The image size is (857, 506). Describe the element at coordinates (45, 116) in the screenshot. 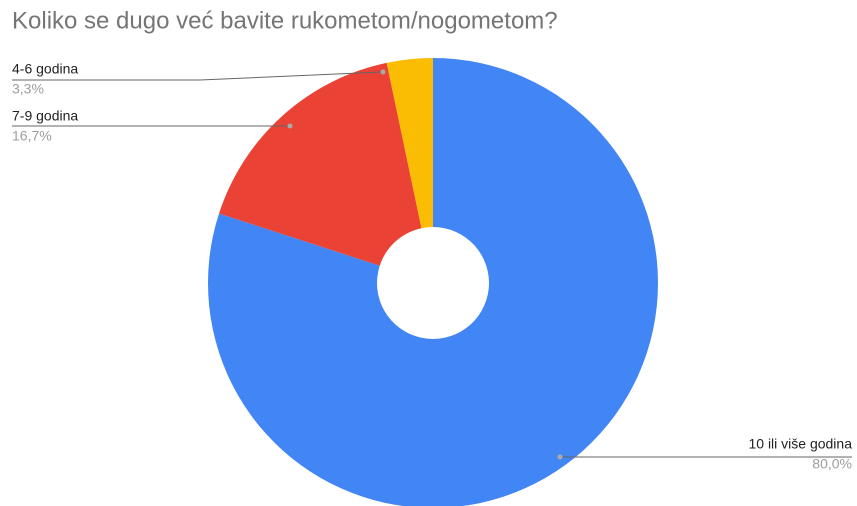

I see `slice-label: 7-9 godina` at that location.